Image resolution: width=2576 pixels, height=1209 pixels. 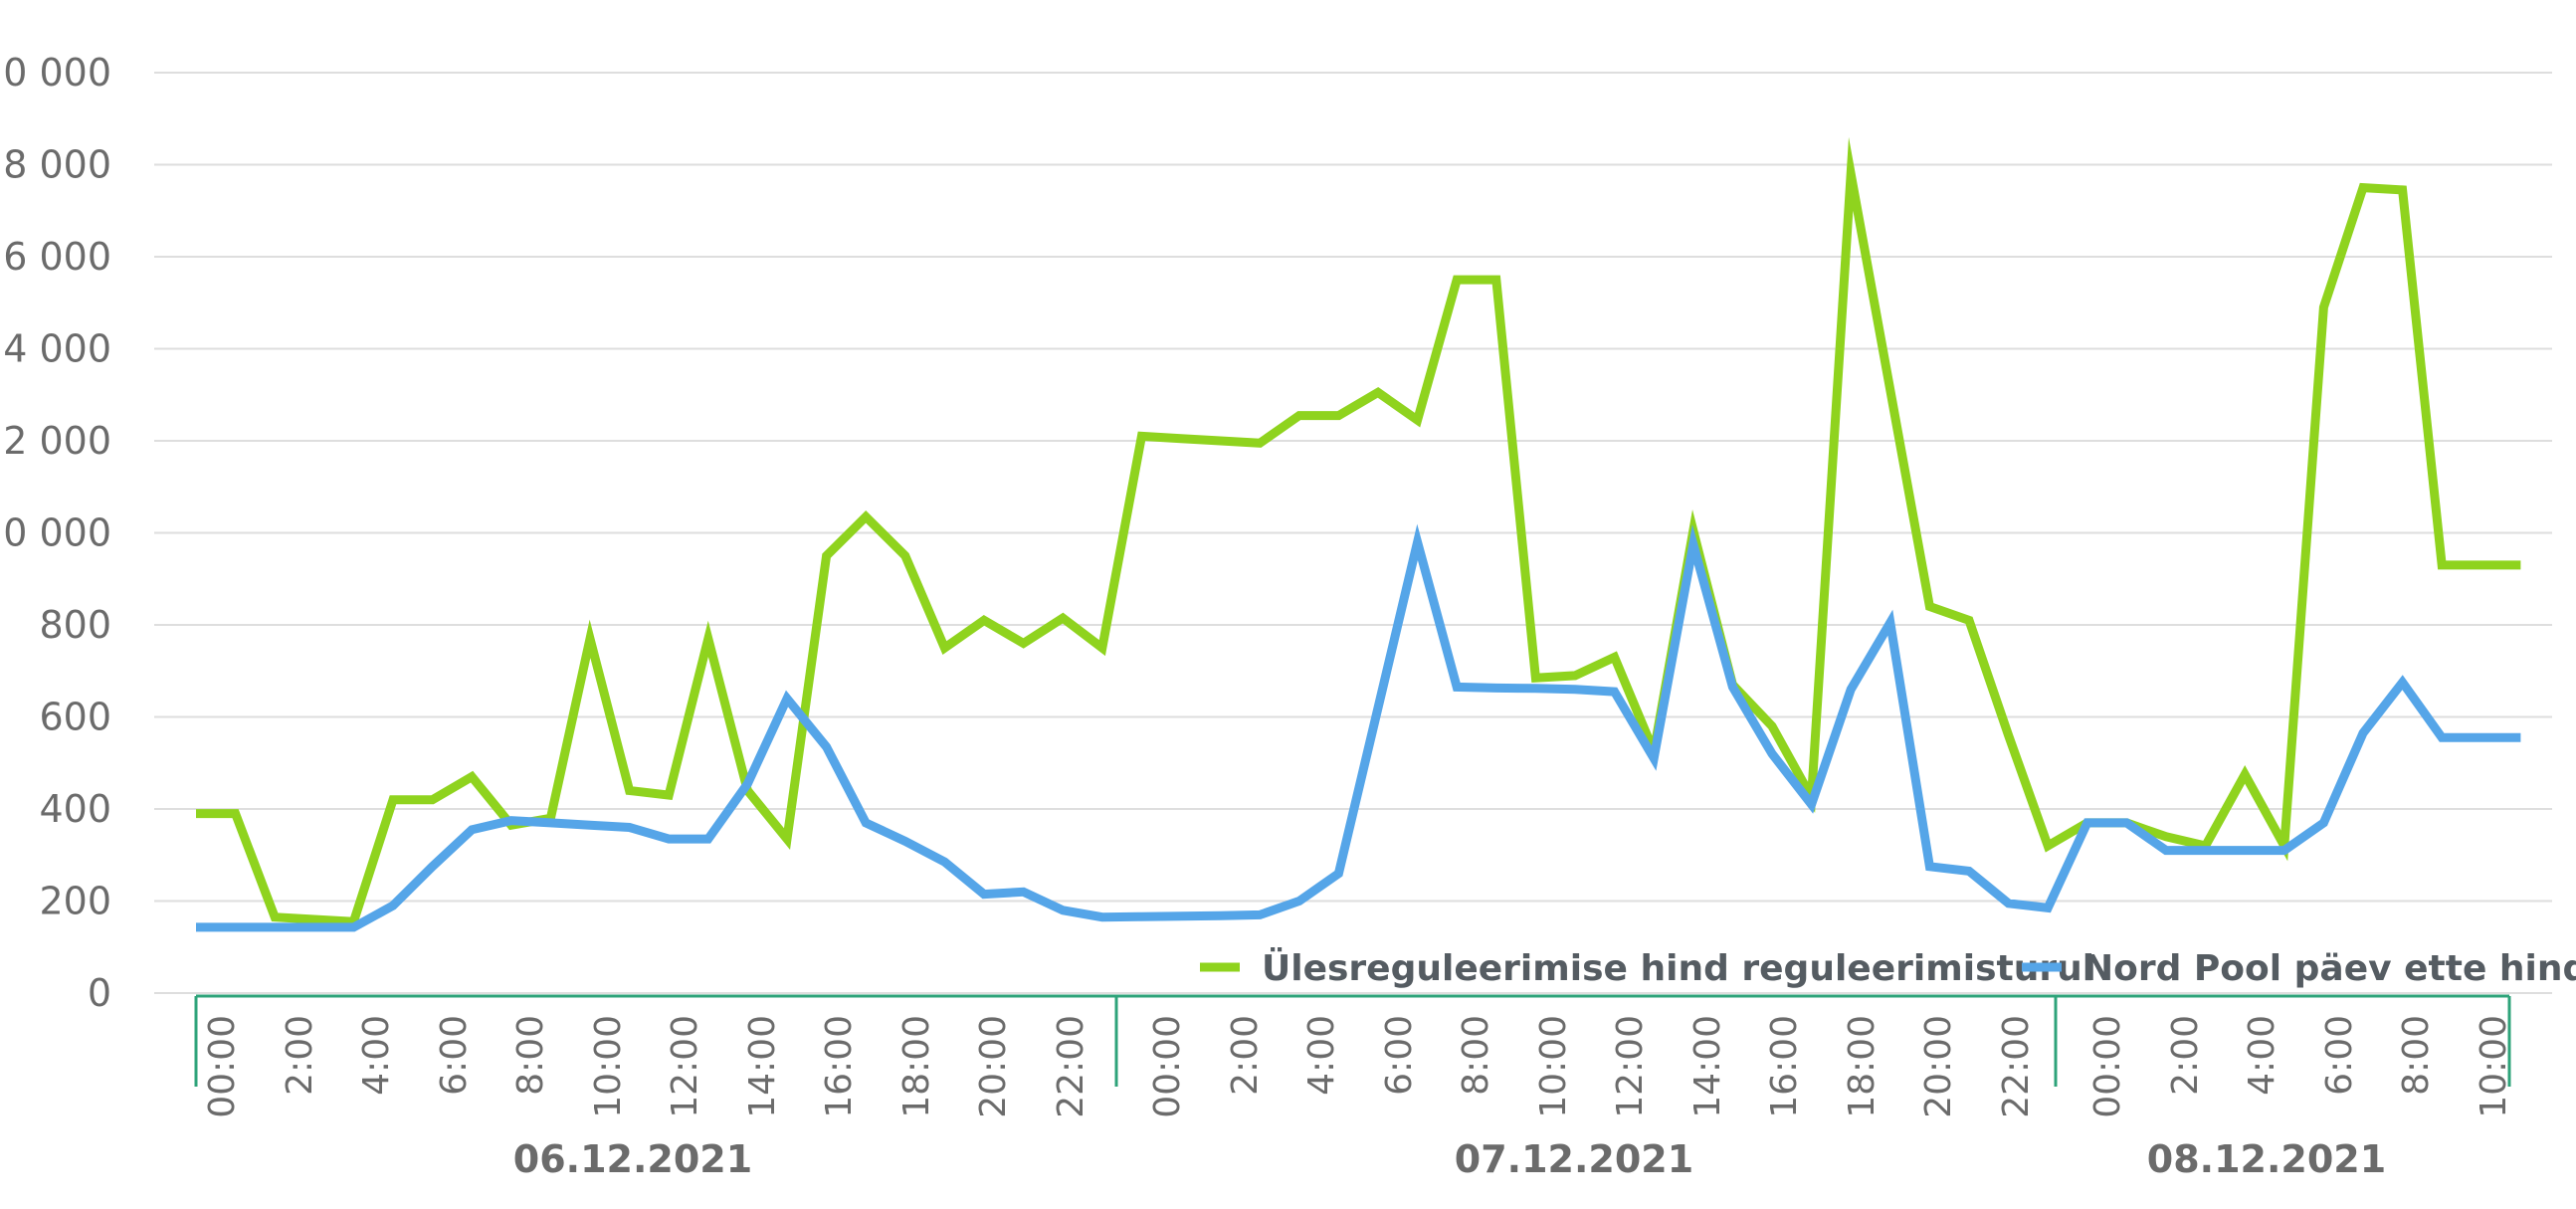 What do you see at coordinates (75, 625) in the screenshot?
I see `y-tick-label: 800` at bounding box center [75, 625].